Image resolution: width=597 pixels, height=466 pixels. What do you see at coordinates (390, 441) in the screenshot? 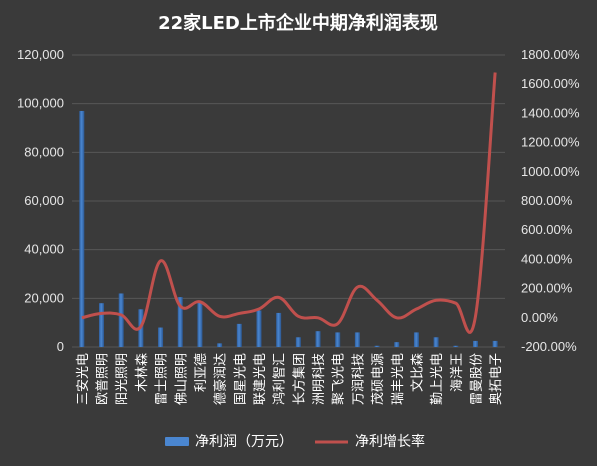
I see `legend-line-label: 净利增长率` at bounding box center [390, 441].